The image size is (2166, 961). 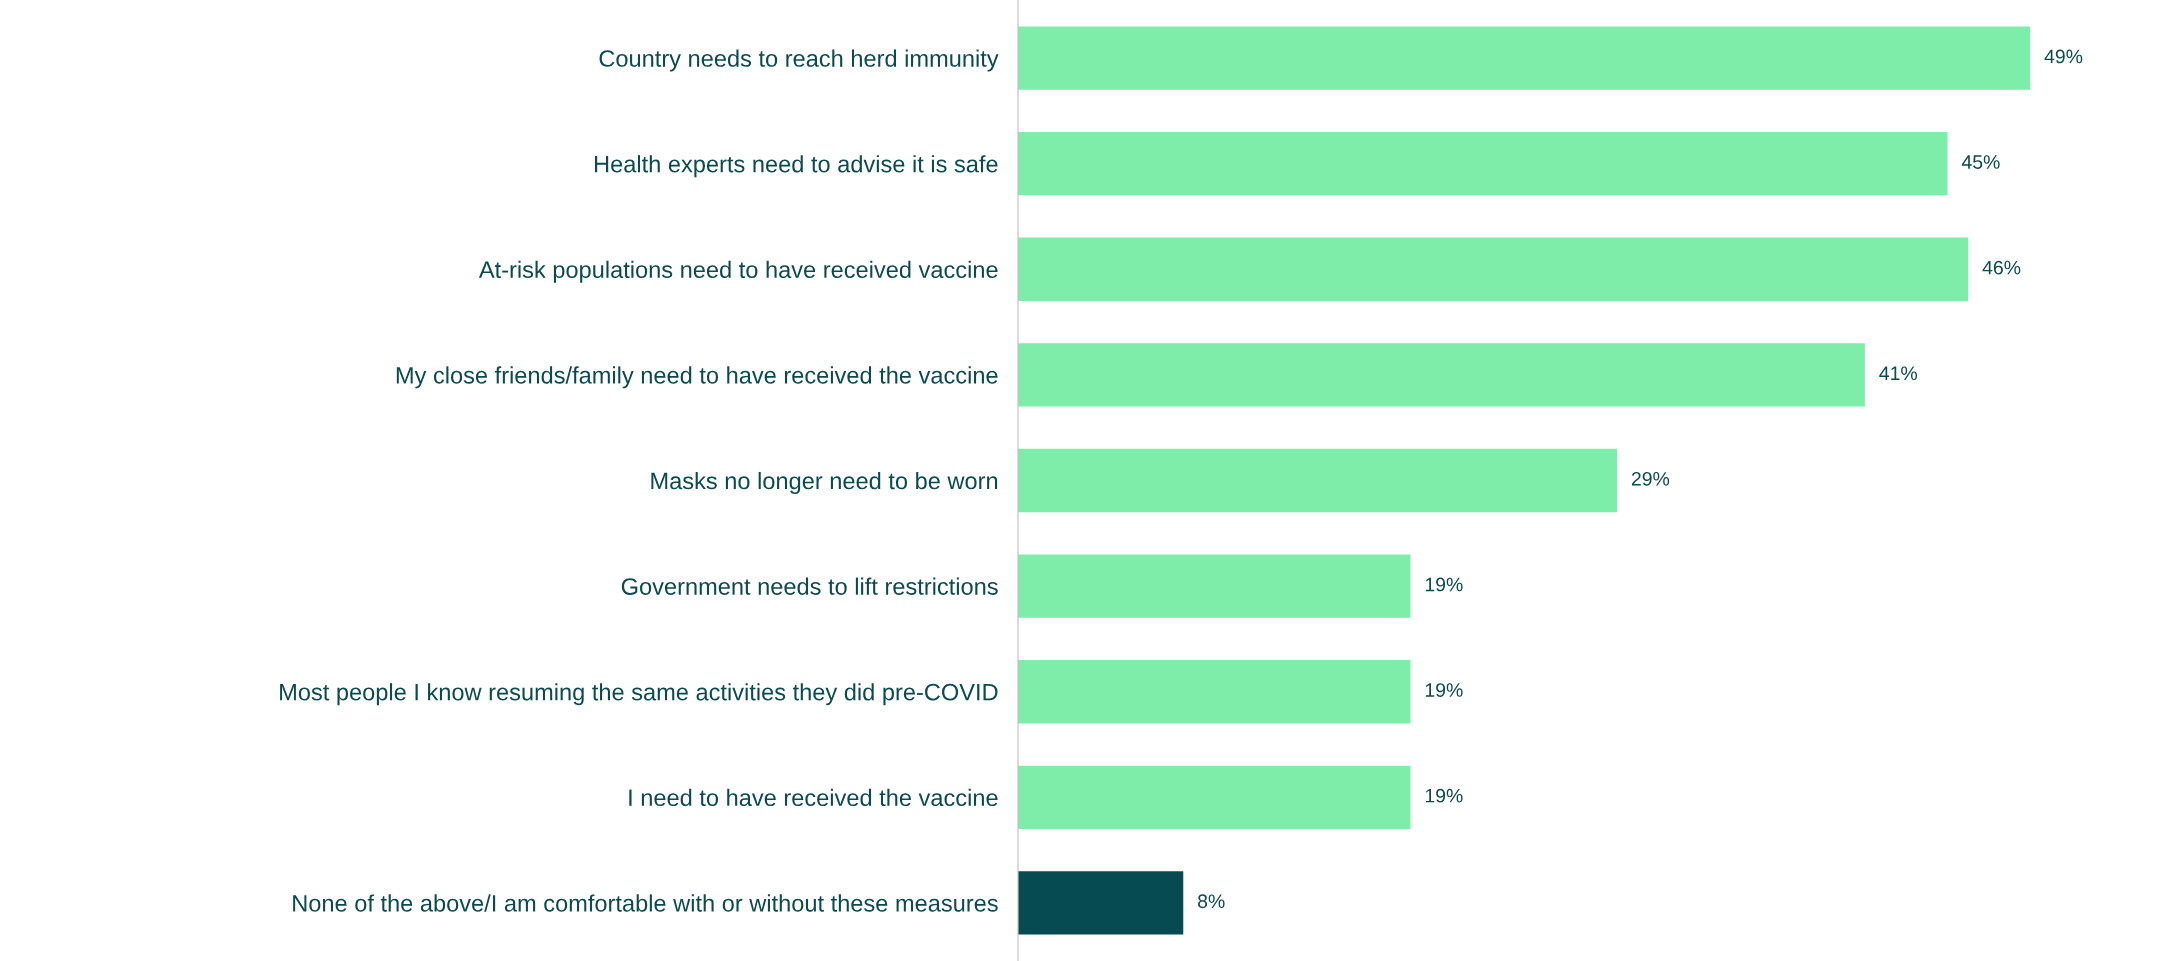 What do you see at coordinates (645, 903) in the screenshot?
I see `y-tick-label: None of the above/I am comfortable with or without these measures` at bounding box center [645, 903].